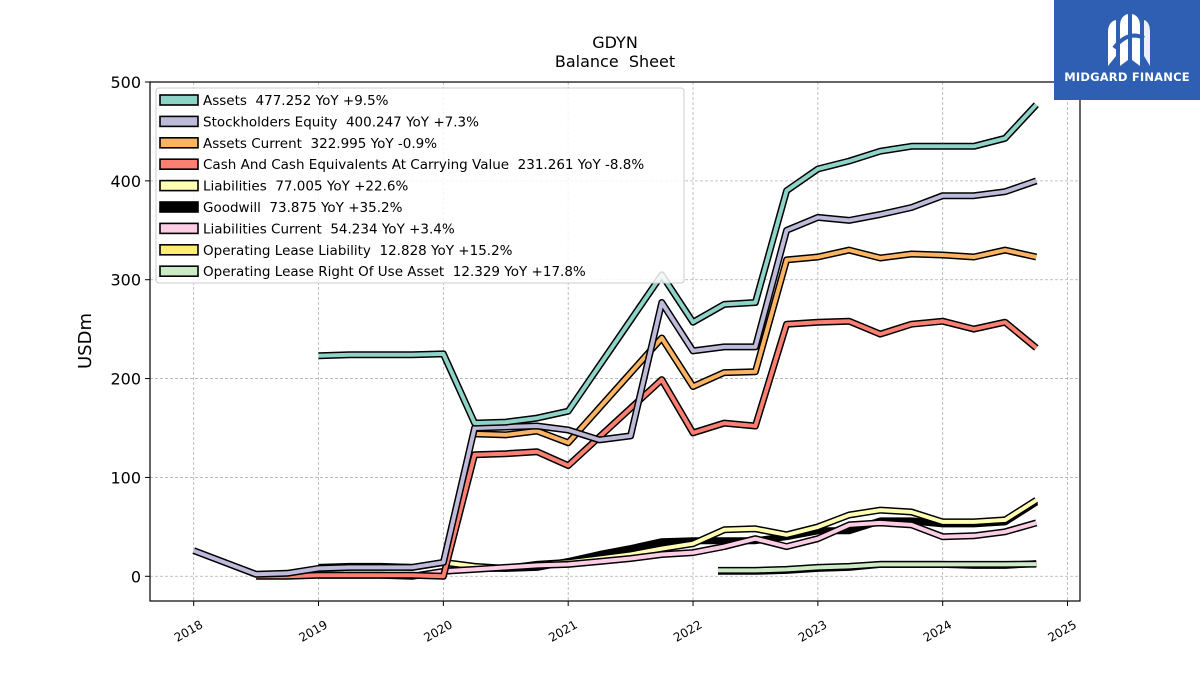  Describe the element at coordinates (296, 101) in the screenshot. I see `legend-label: Assets 477.252 YoY +9.5%` at that location.